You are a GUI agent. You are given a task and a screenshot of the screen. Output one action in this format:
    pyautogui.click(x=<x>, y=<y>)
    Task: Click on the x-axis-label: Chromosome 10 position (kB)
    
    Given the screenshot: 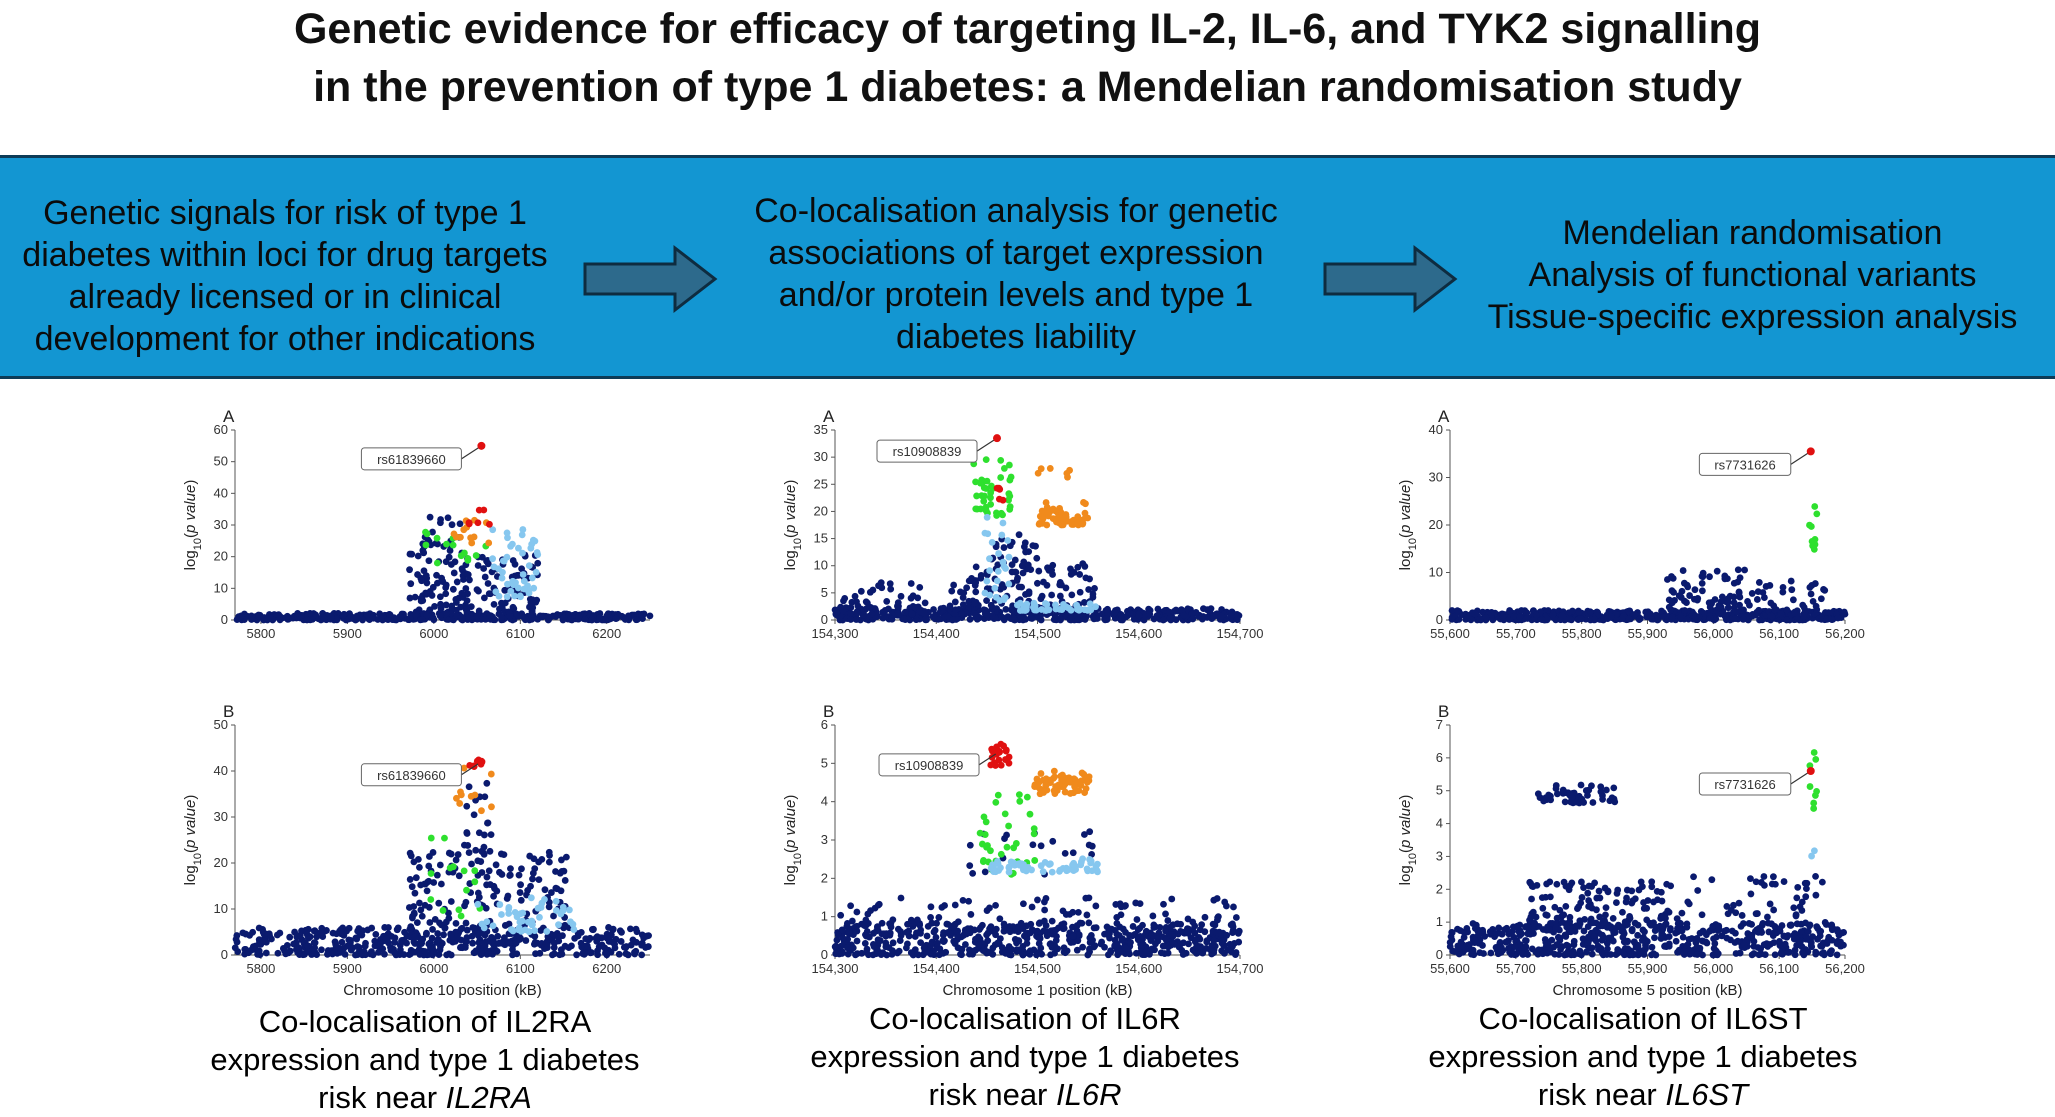 What is the action you would take?
    pyautogui.click(x=442, y=990)
    